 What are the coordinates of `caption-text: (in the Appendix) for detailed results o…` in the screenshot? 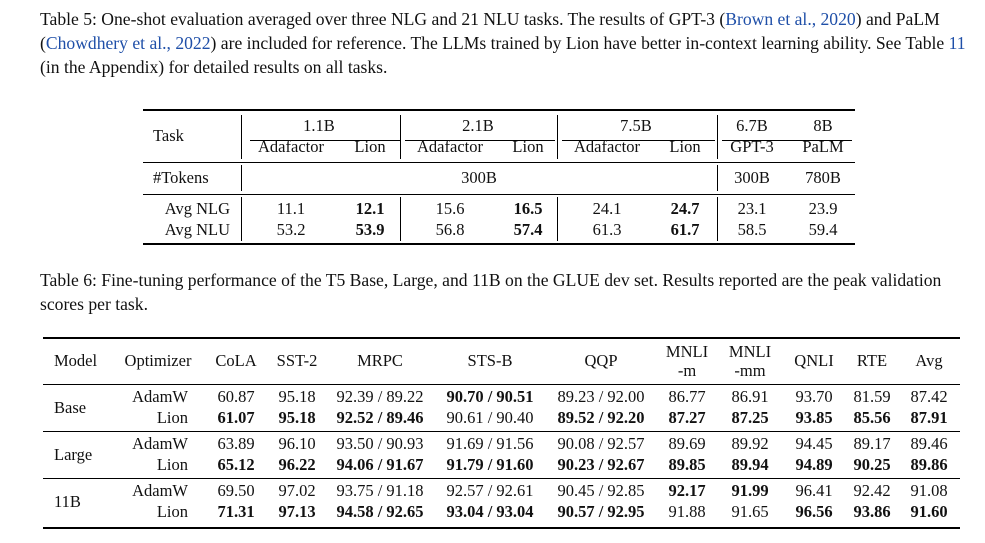 It's located at (214, 67).